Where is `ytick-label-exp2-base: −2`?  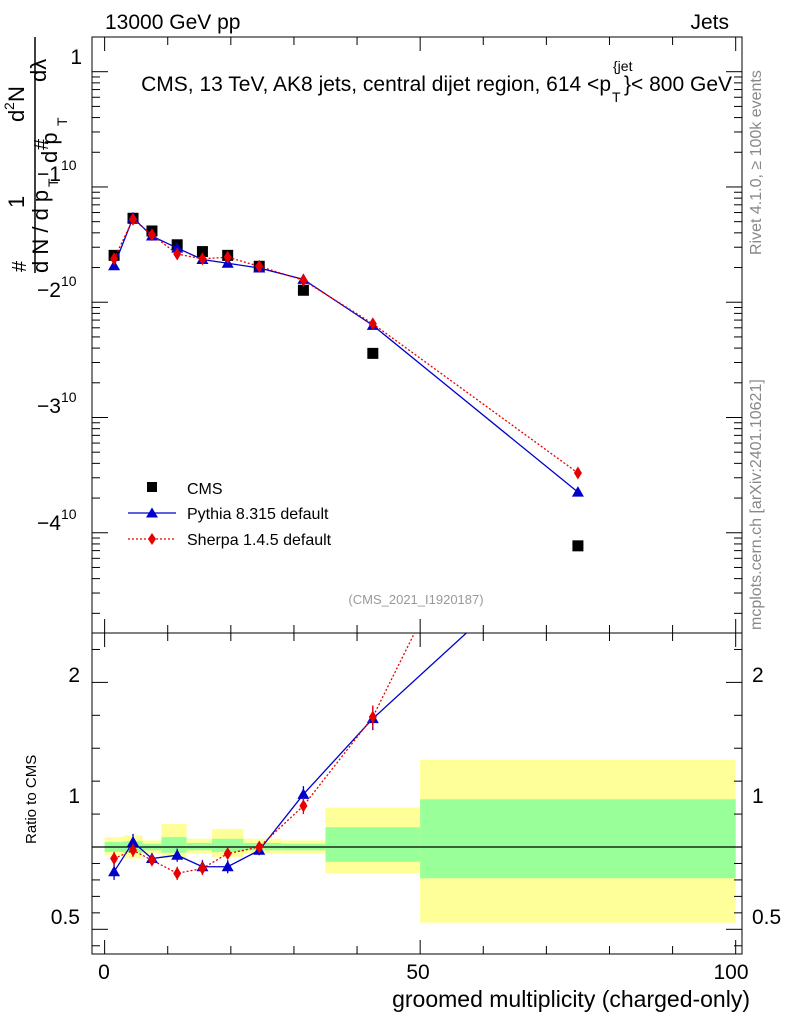 ytick-label-exp2-base: −2 is located at coordinates (49, 290).